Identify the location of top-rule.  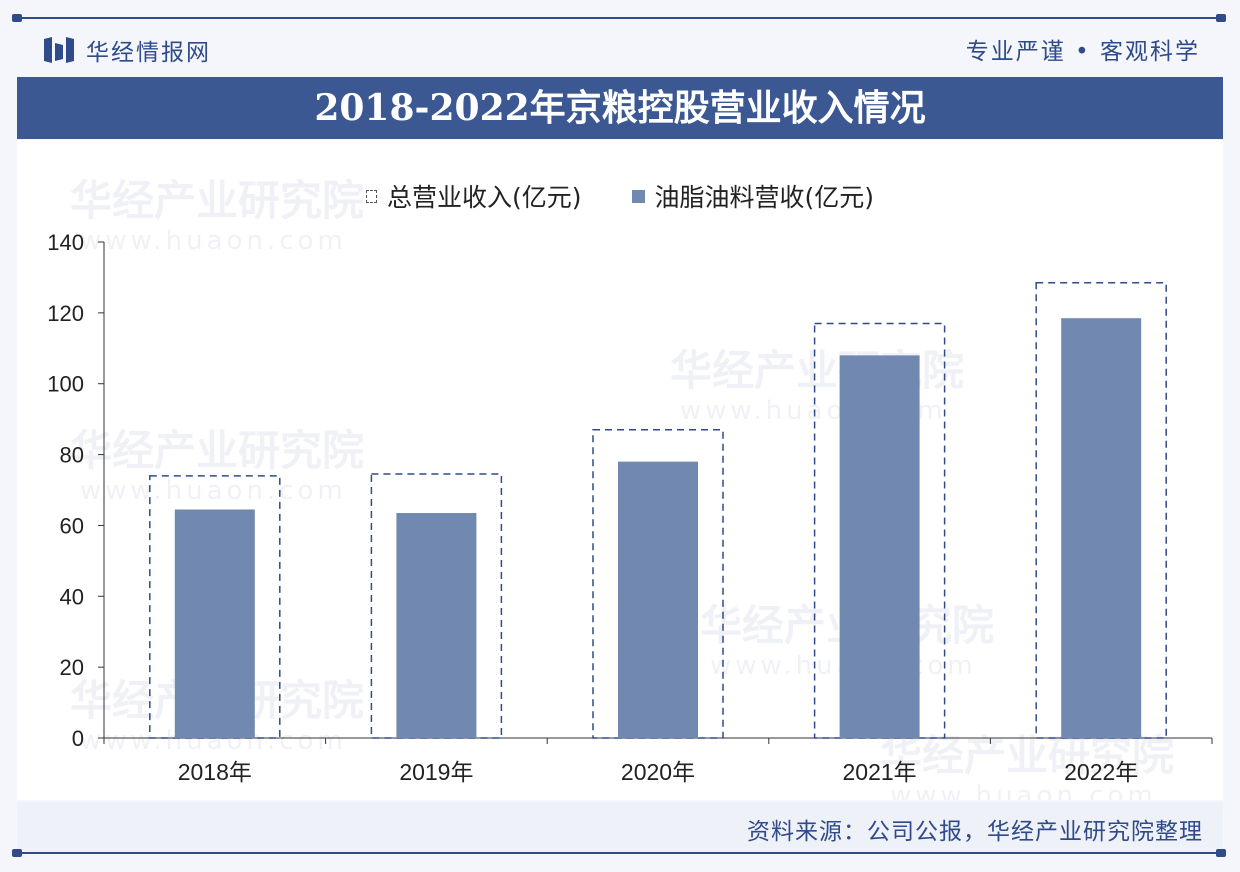
(620, 18).